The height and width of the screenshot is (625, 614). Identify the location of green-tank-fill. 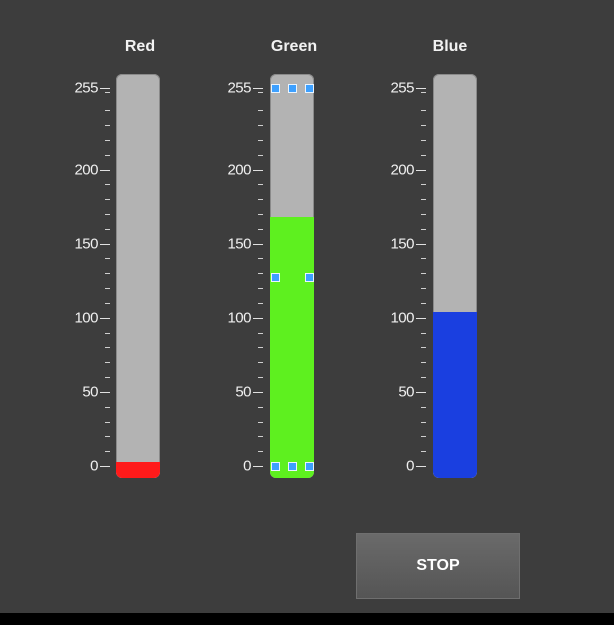
(292, 347).